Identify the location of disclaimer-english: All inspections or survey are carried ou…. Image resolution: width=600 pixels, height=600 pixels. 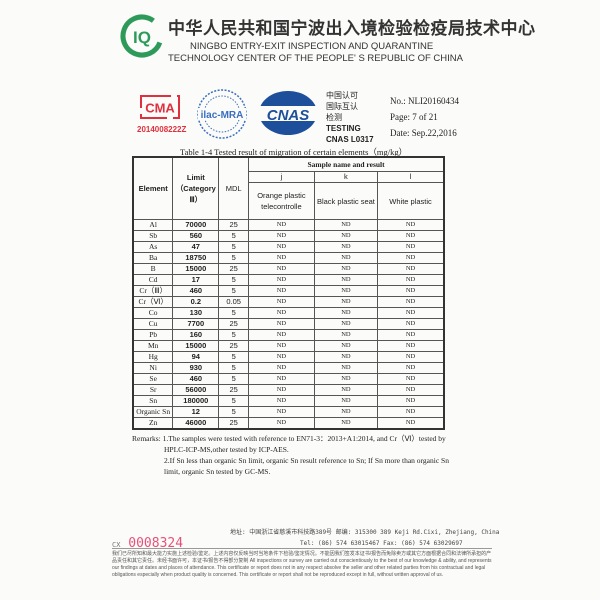
(302, 568).